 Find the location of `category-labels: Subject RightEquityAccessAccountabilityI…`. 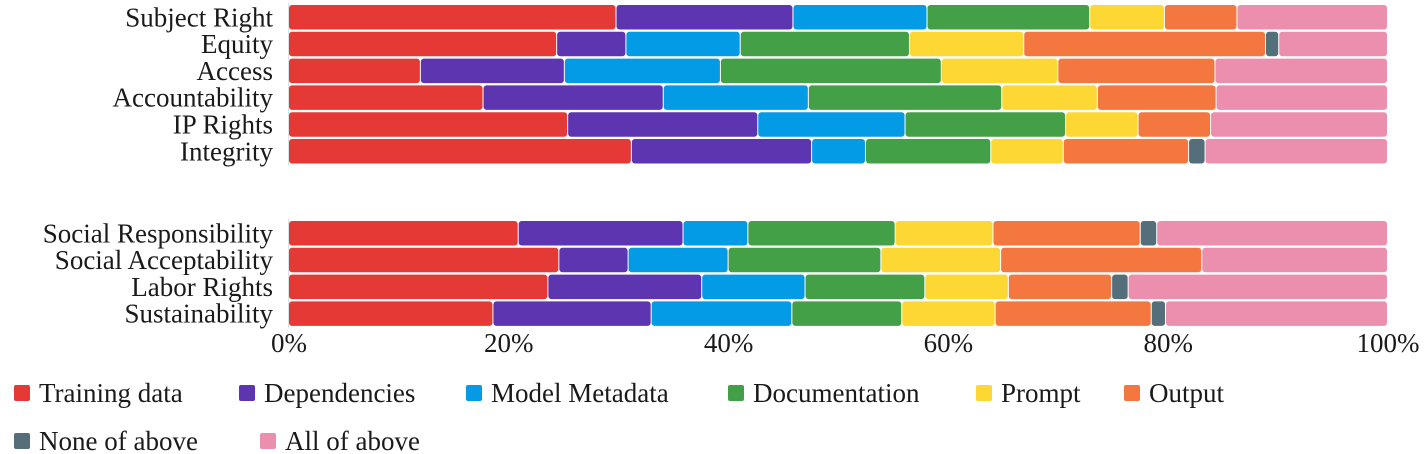

category-labels: Subject RightEquityAccessAccountabilityI… is located at coordinates (158, 165).